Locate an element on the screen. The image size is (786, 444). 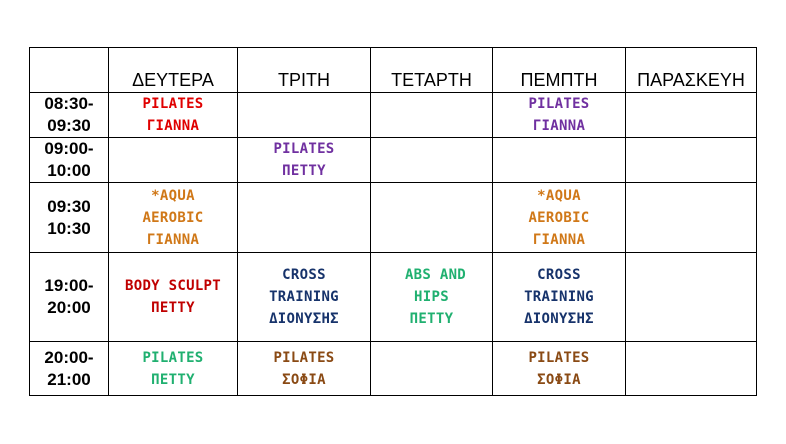
class-cell-tuesday: PILATES ΠΕΤΤΥ is located at coordinates (304, 160).